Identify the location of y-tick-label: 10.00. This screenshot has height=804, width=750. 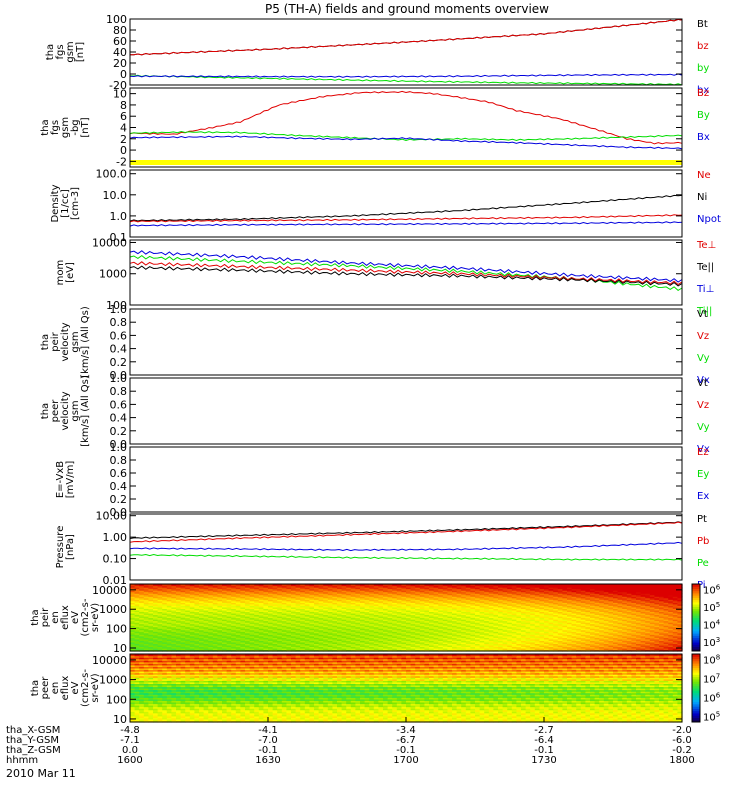
(112, 516).